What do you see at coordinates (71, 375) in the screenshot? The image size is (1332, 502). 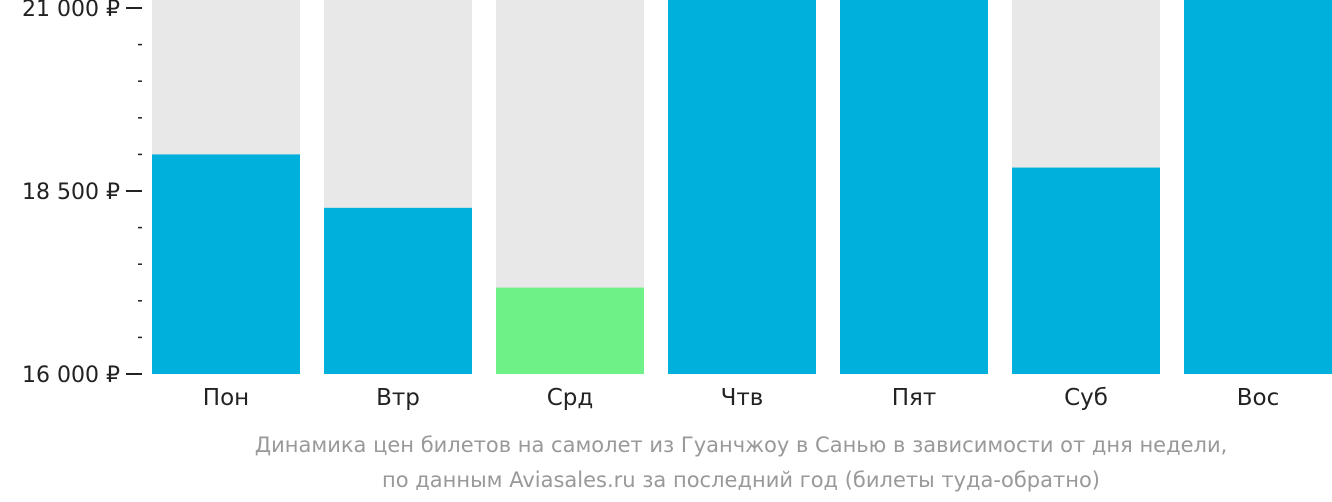 I see `y-tick-label: 16 000 ₽` at bounding box center [71, 375].